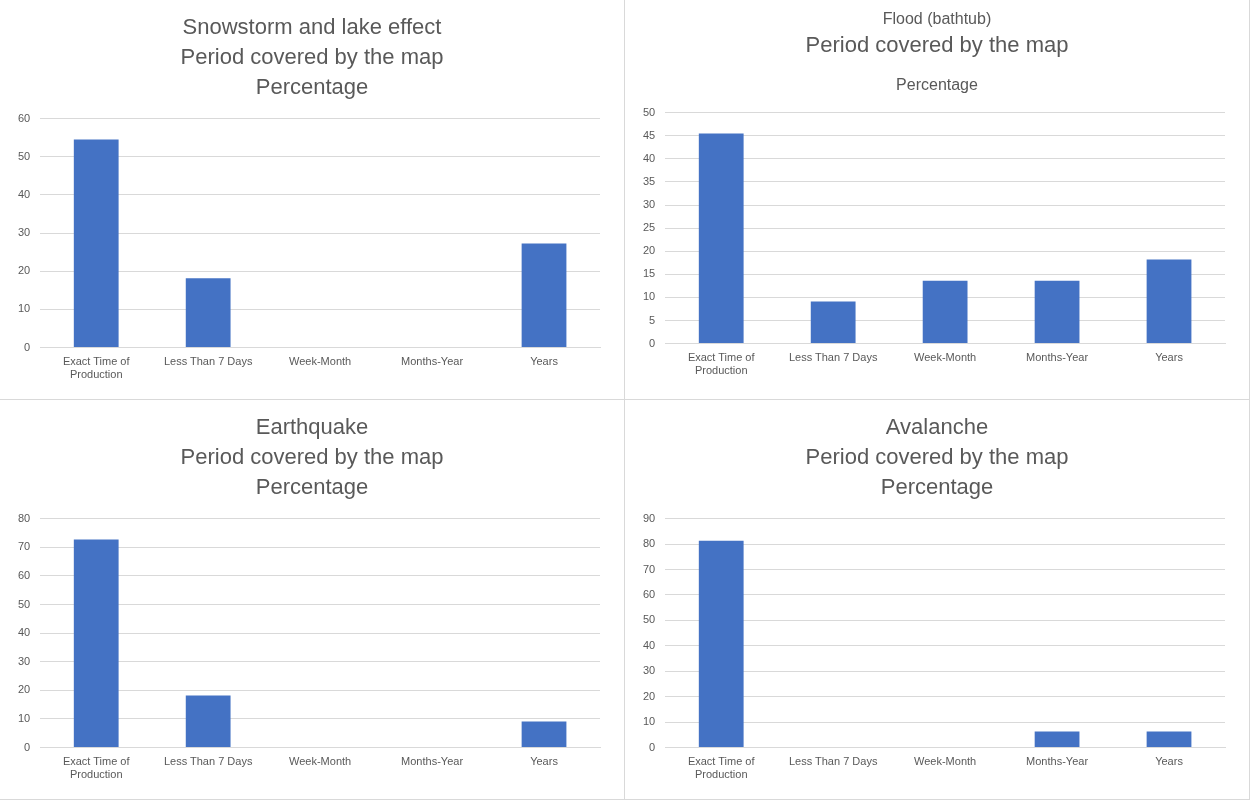  Describe the element at coordinates (649, 517) in the screenshot. I see `y-tick-label: 90` at that location.